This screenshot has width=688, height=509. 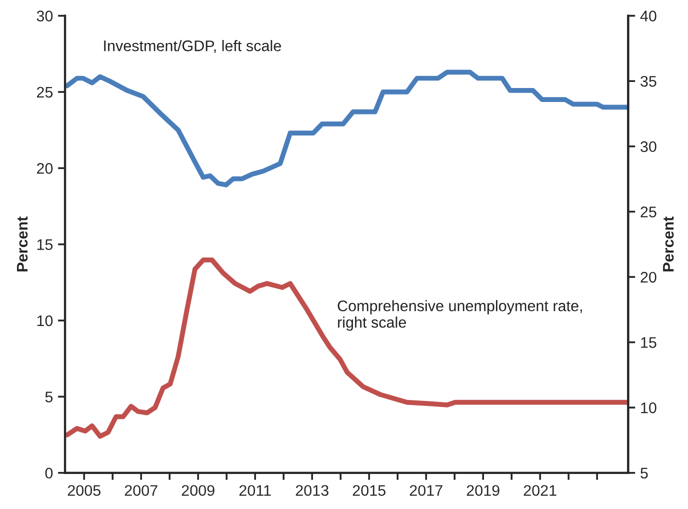 What do you see at coordinates (192, 47) in the screenshot?
I see `series-label: Investment/GDP, left scale` at bounding box center [192, 47].